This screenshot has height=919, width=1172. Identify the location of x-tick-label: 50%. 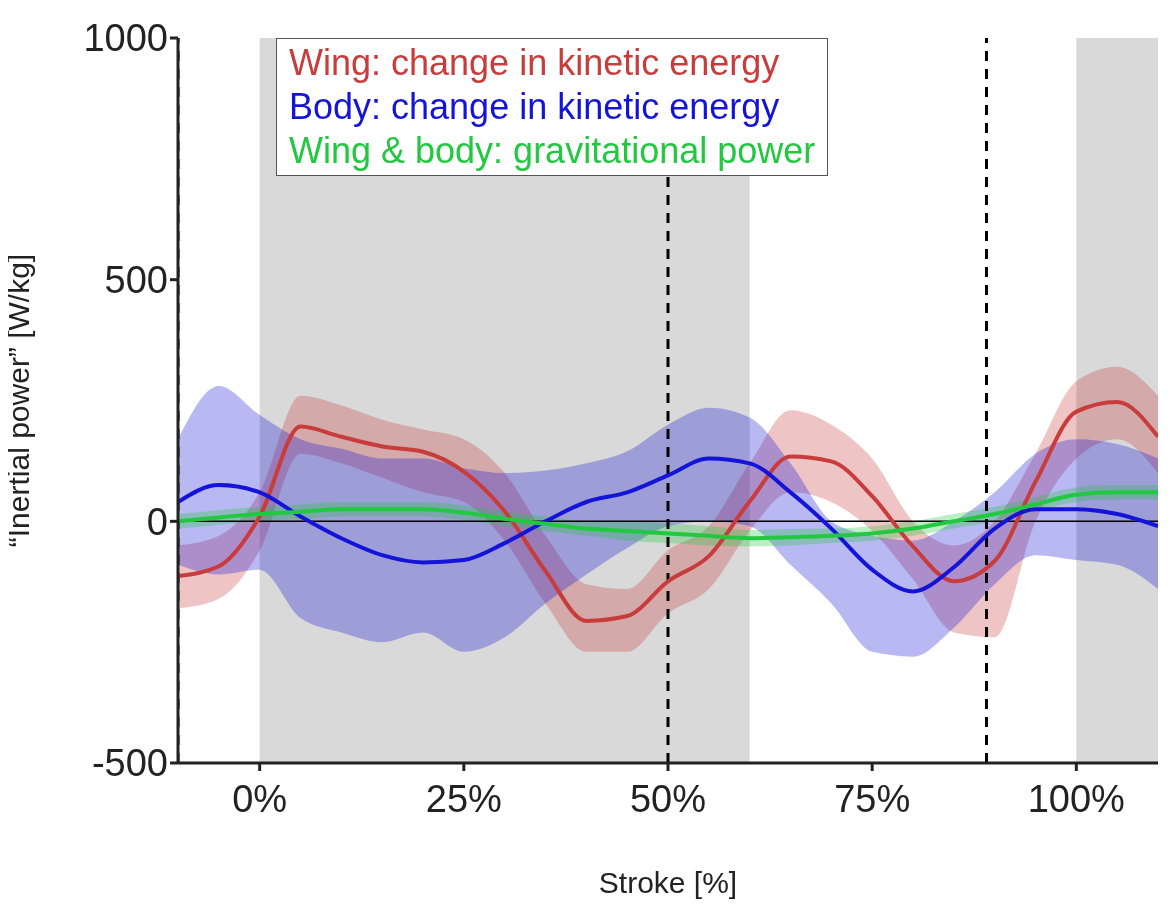
(668, 798).